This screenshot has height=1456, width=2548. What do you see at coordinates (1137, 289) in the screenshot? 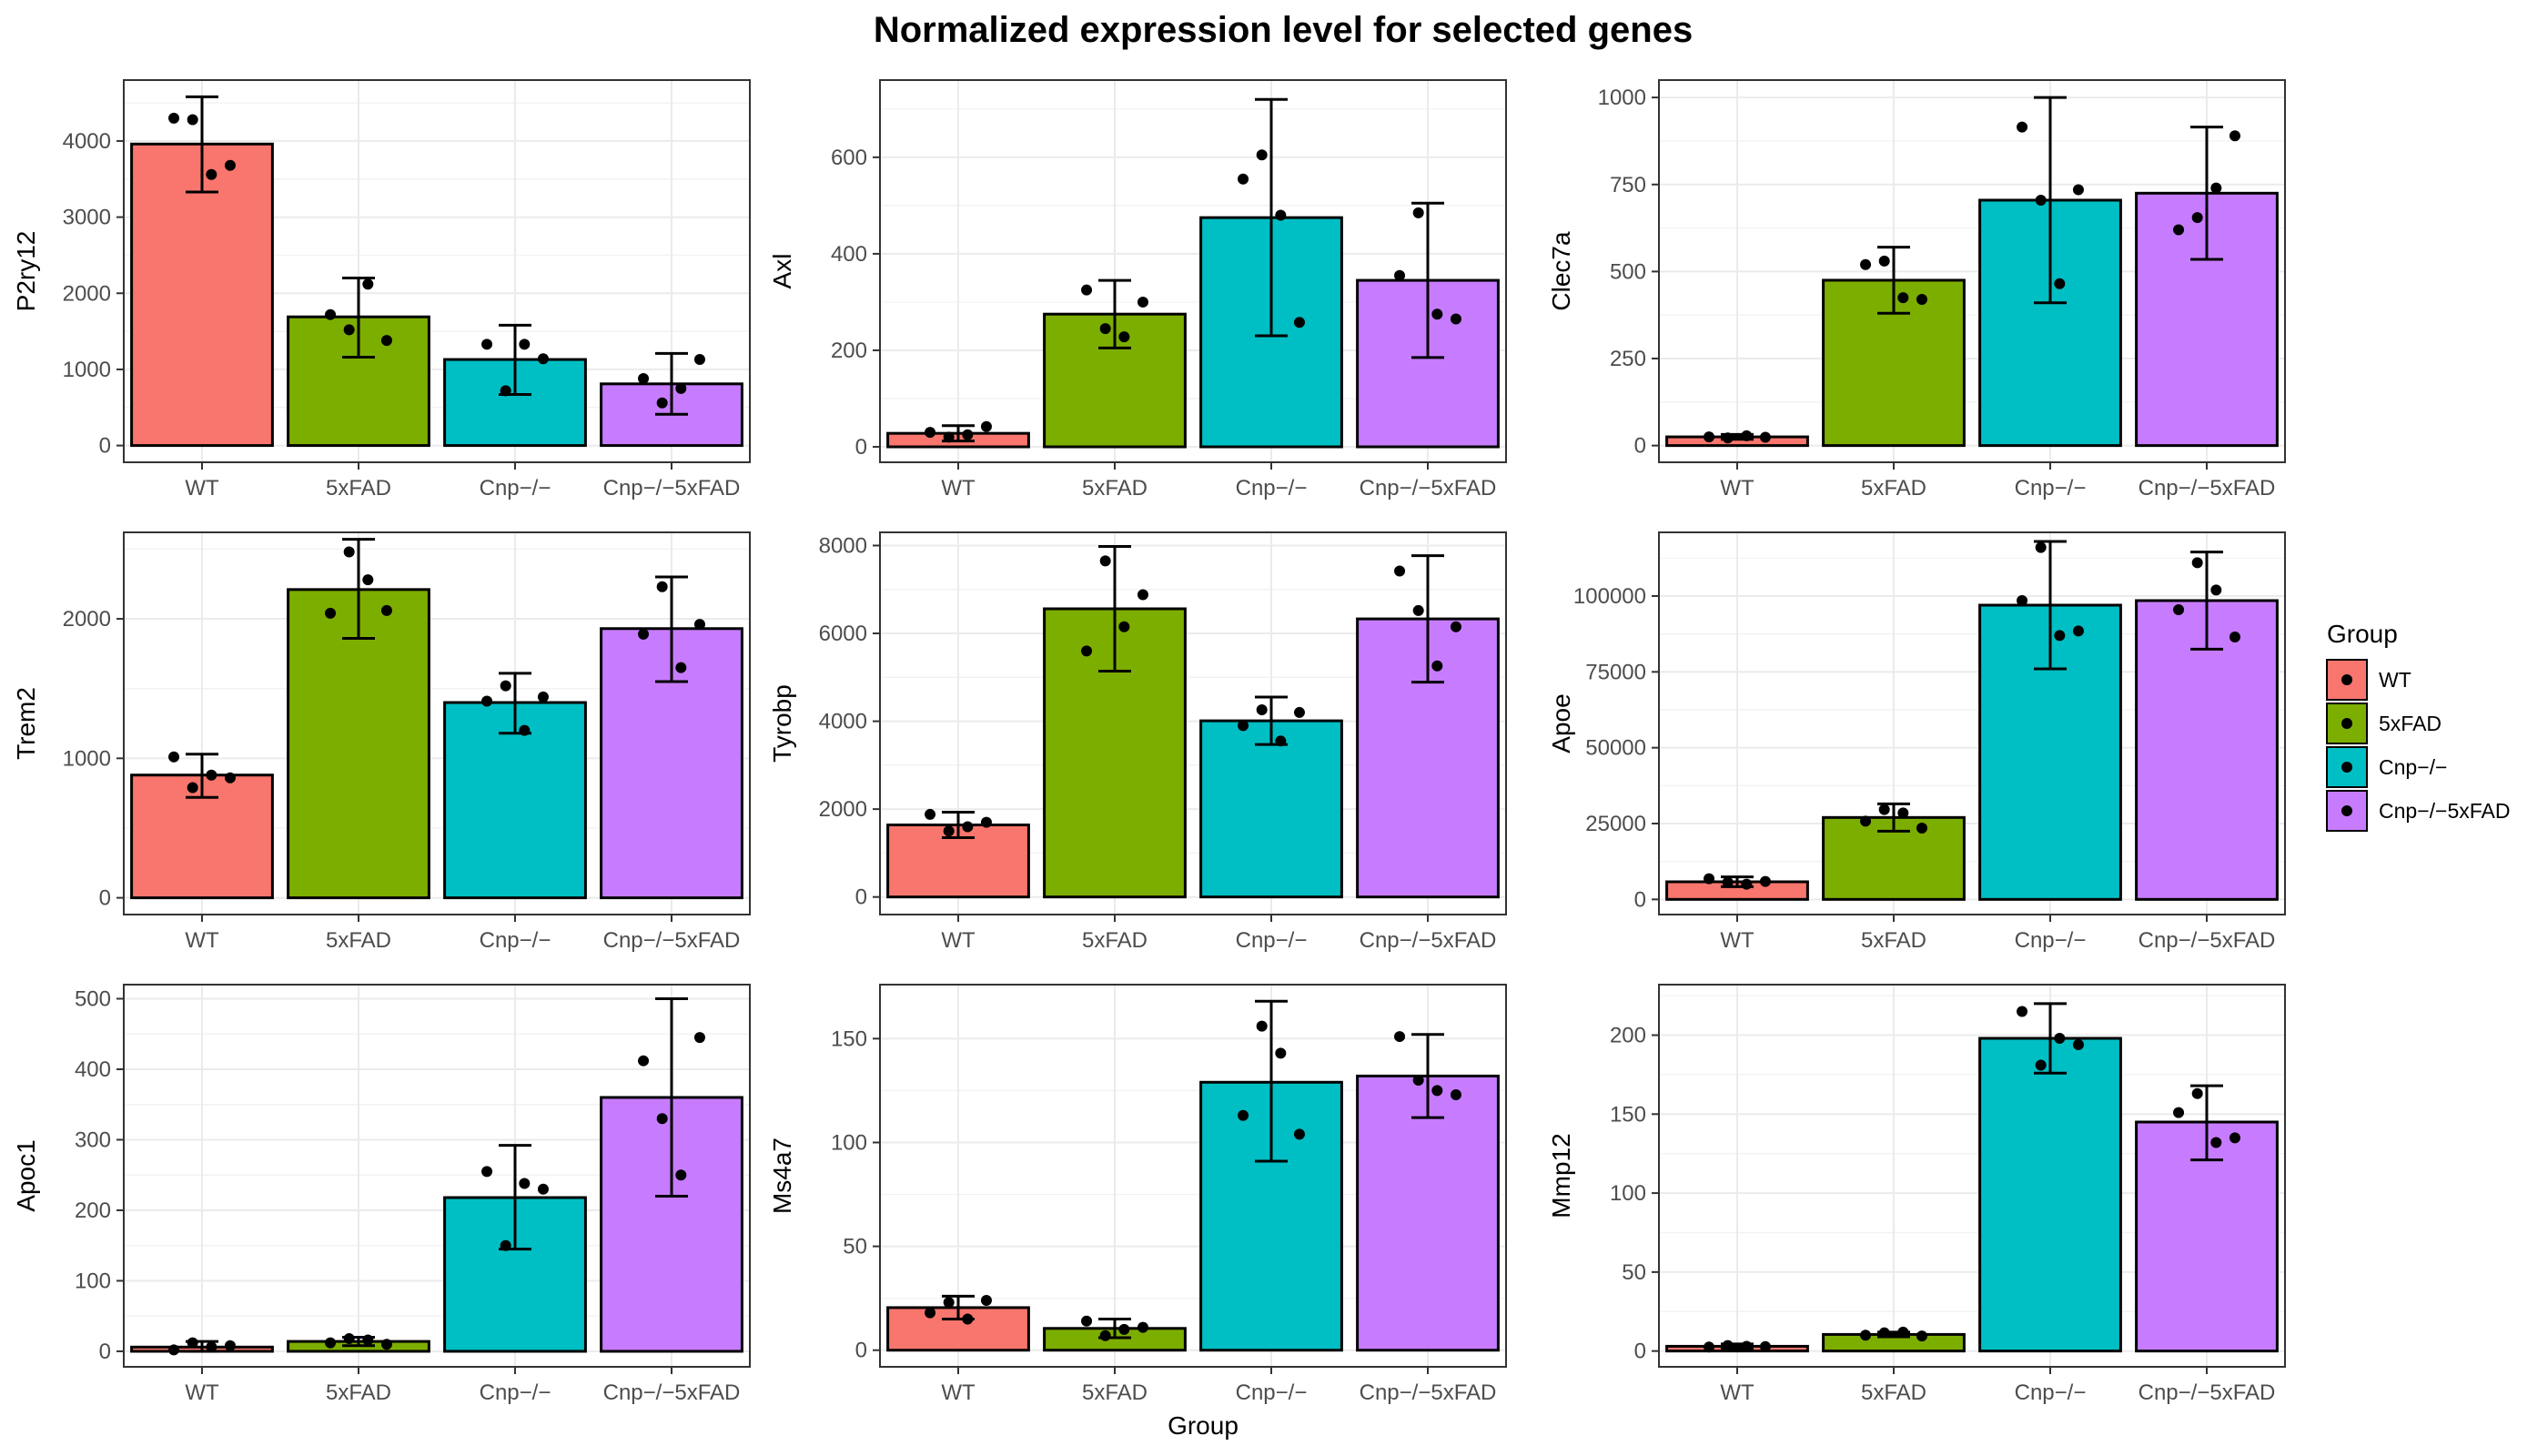
I see `panel-axl: 0 200 400 600 WT 5xFAD Cnp−/− Cnp−/−5xFAD Axl` at bounding box center [1137, 289].